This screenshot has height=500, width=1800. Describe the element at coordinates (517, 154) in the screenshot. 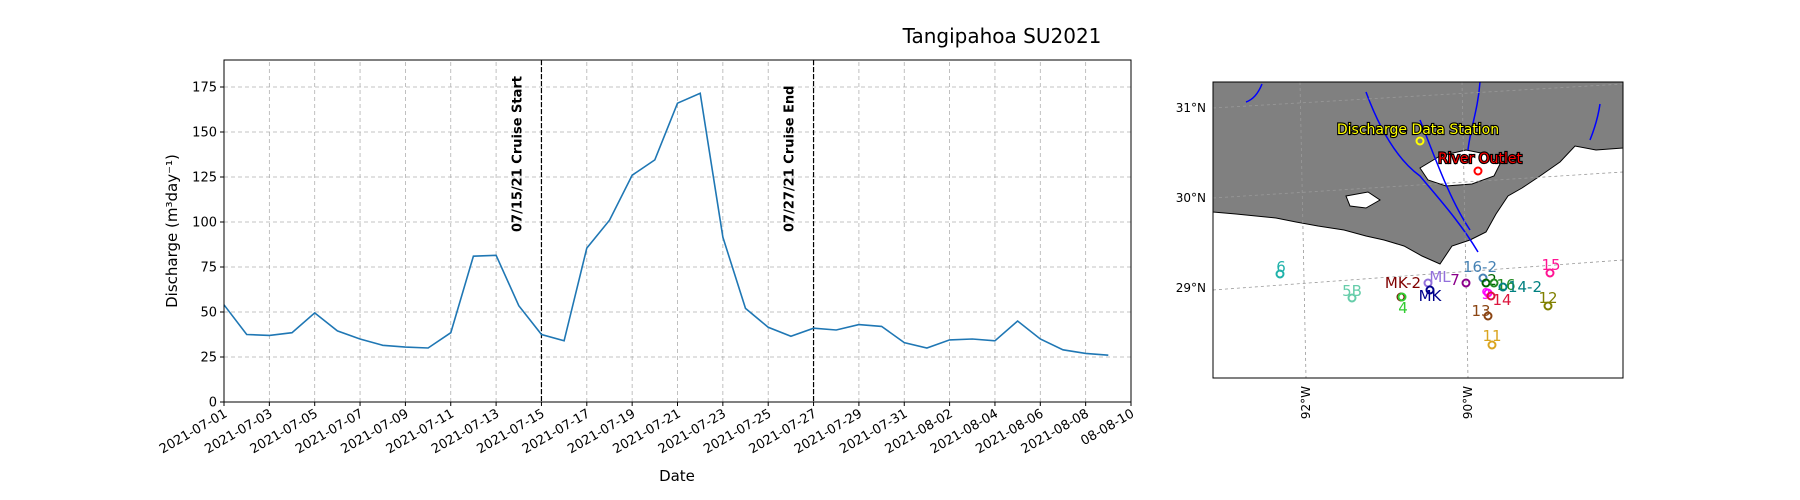

I see `cruise-line-label: 07/15/21 Cruise Start` at that location.